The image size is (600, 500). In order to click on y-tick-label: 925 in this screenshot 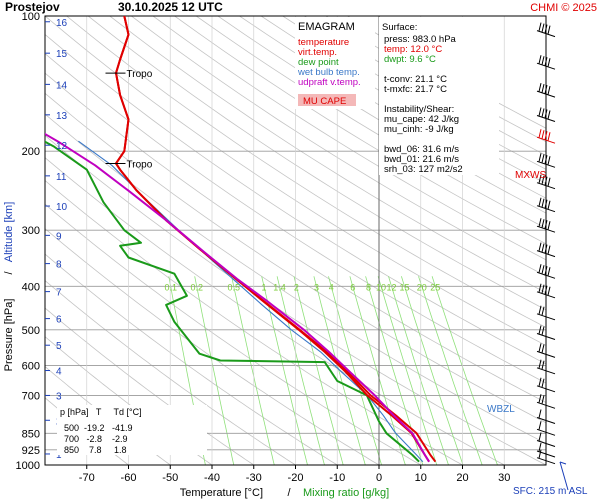, I will do `click(31, 451)`.